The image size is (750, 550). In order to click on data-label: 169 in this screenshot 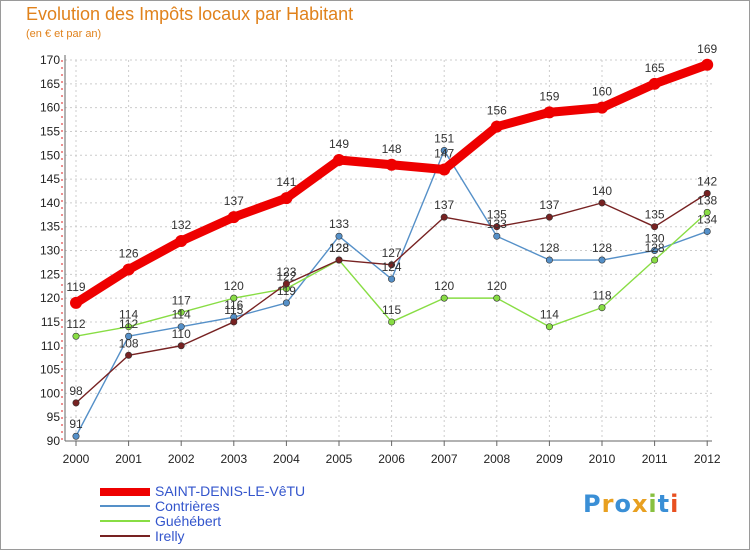, I will do `click(707, 49)`.